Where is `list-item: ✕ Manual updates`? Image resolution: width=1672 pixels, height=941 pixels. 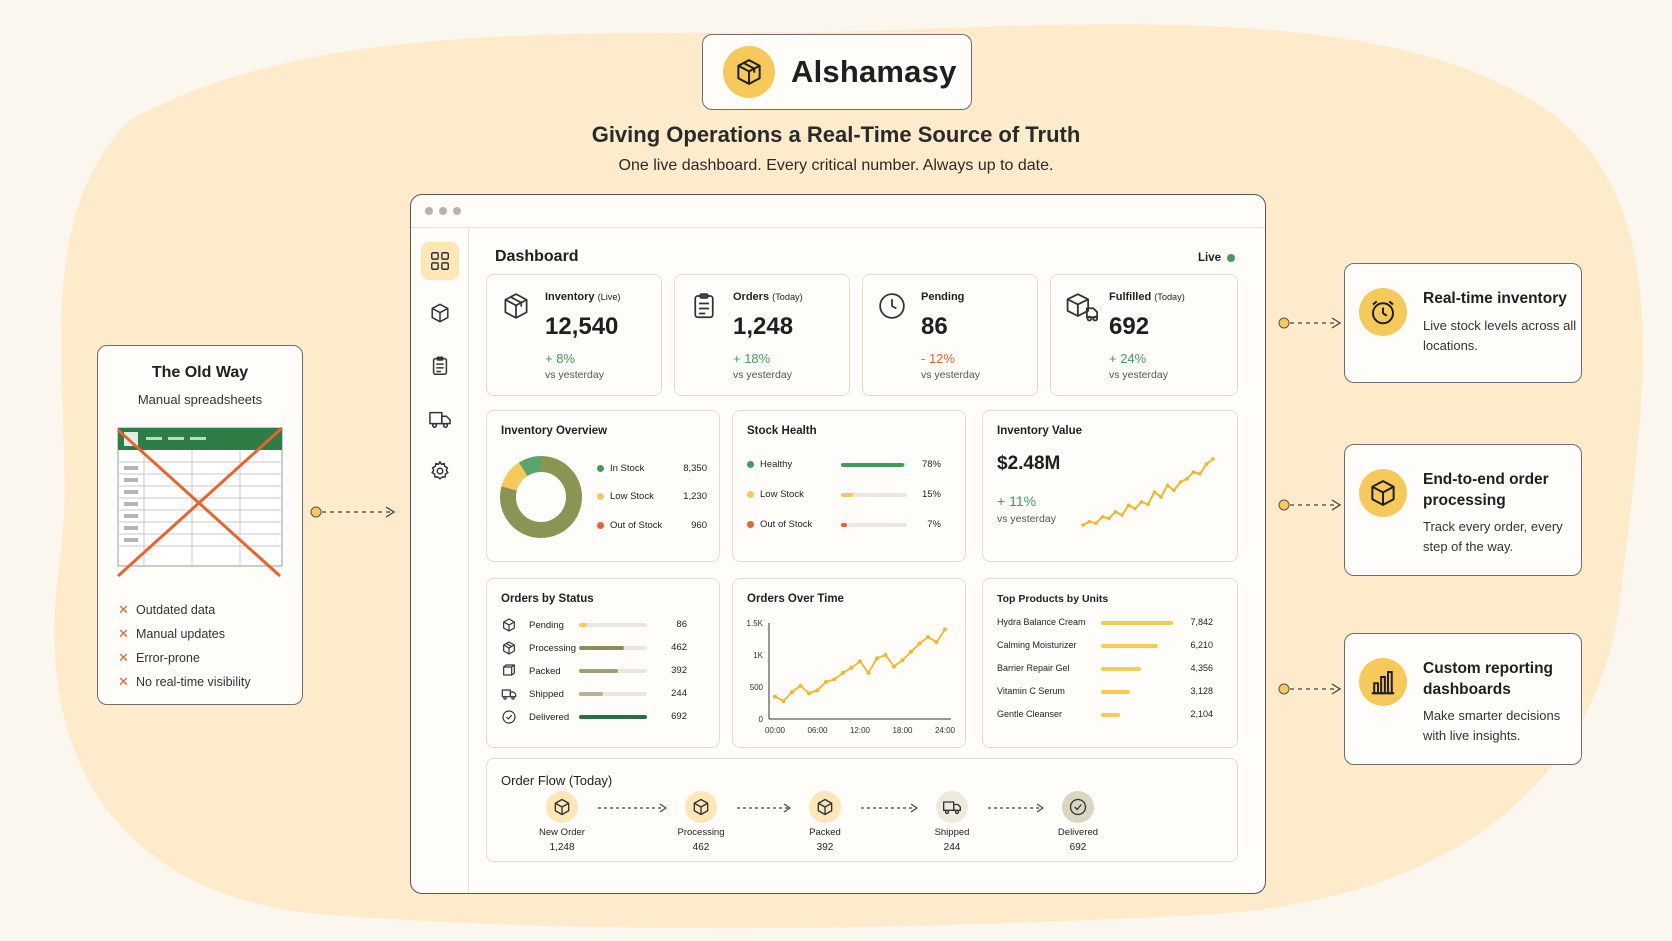
list-item: ✕ Manual updates is located at coordinates (171, 633).